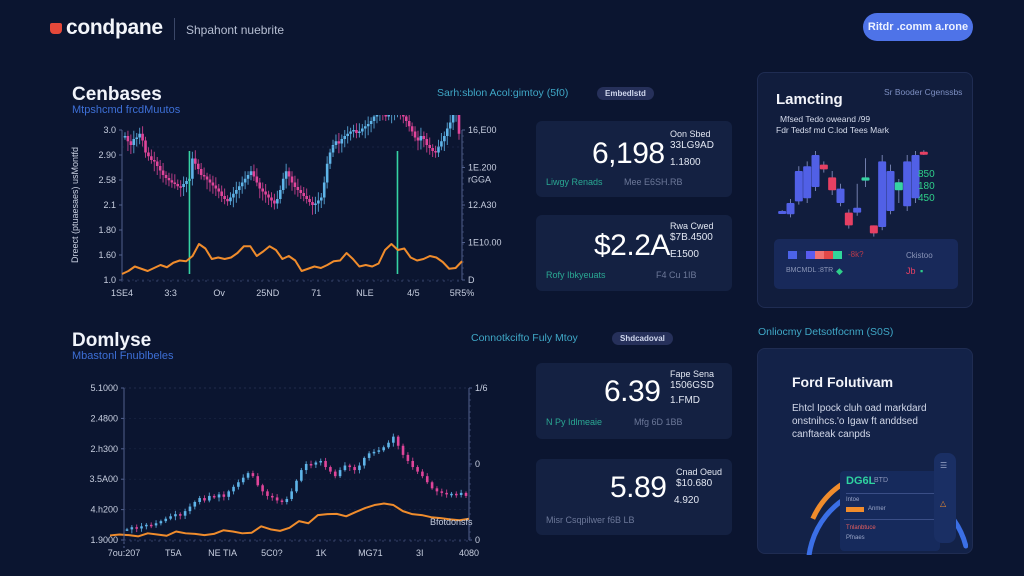 The height and width of the screenshot is (576, 1024). Describe the element at coordinates (481, 388) in the screenshot. I see `y-tick-label-right: 1/6` at that location.